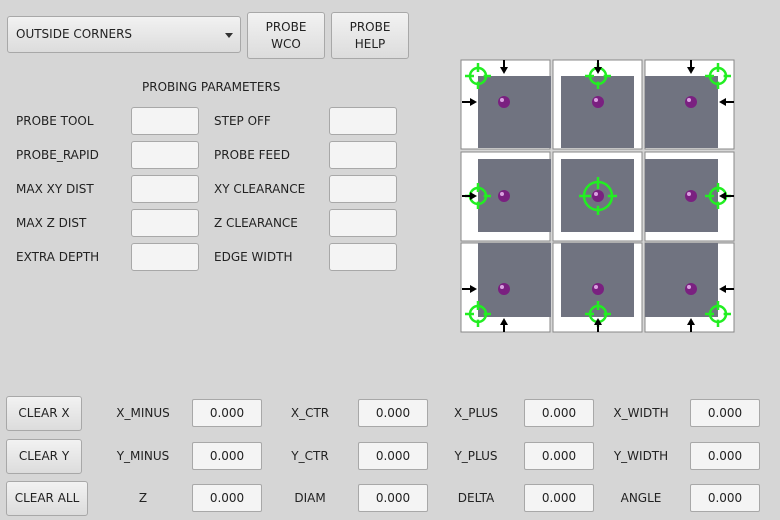 This screenshot has width=780, height=520. Describe the element at coordinates (74, 34) in the screenshot. I see `probe-mode-value: OUTSIDE CORNERS` at that location.